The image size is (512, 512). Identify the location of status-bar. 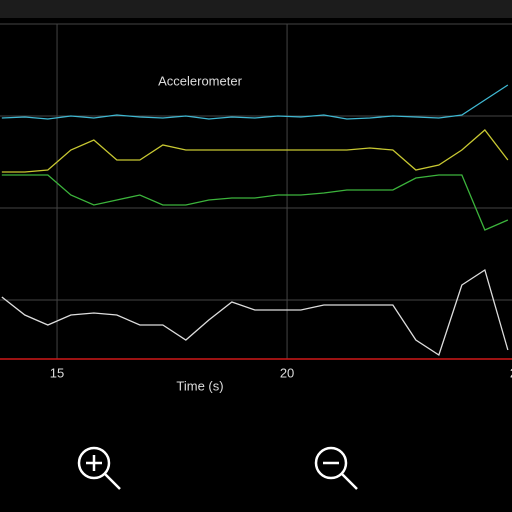
(256, 9).